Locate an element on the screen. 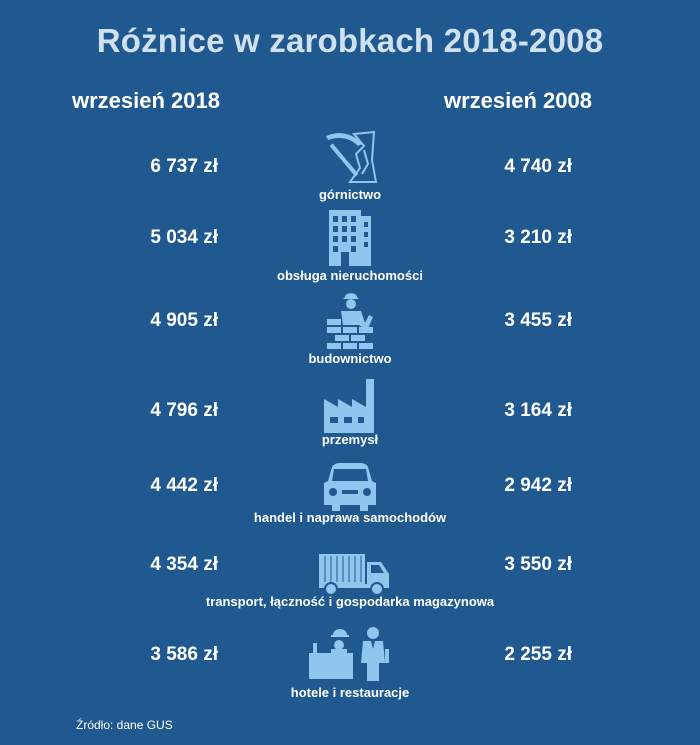 The width and height of the screenshot is (700, 745). car-icon is located at coordinates (350, 487).